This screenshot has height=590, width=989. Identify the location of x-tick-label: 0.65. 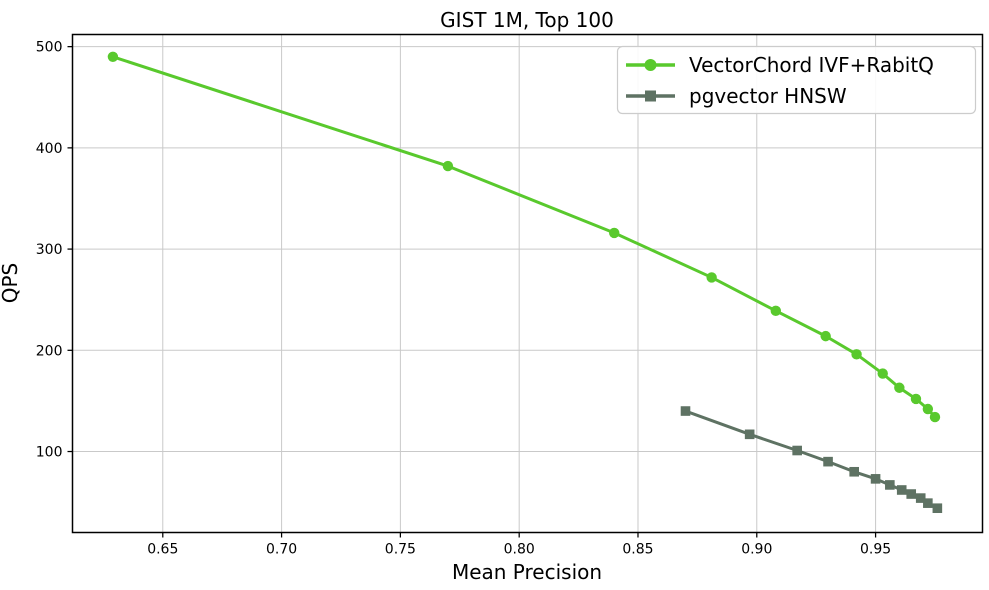
(162, 550).